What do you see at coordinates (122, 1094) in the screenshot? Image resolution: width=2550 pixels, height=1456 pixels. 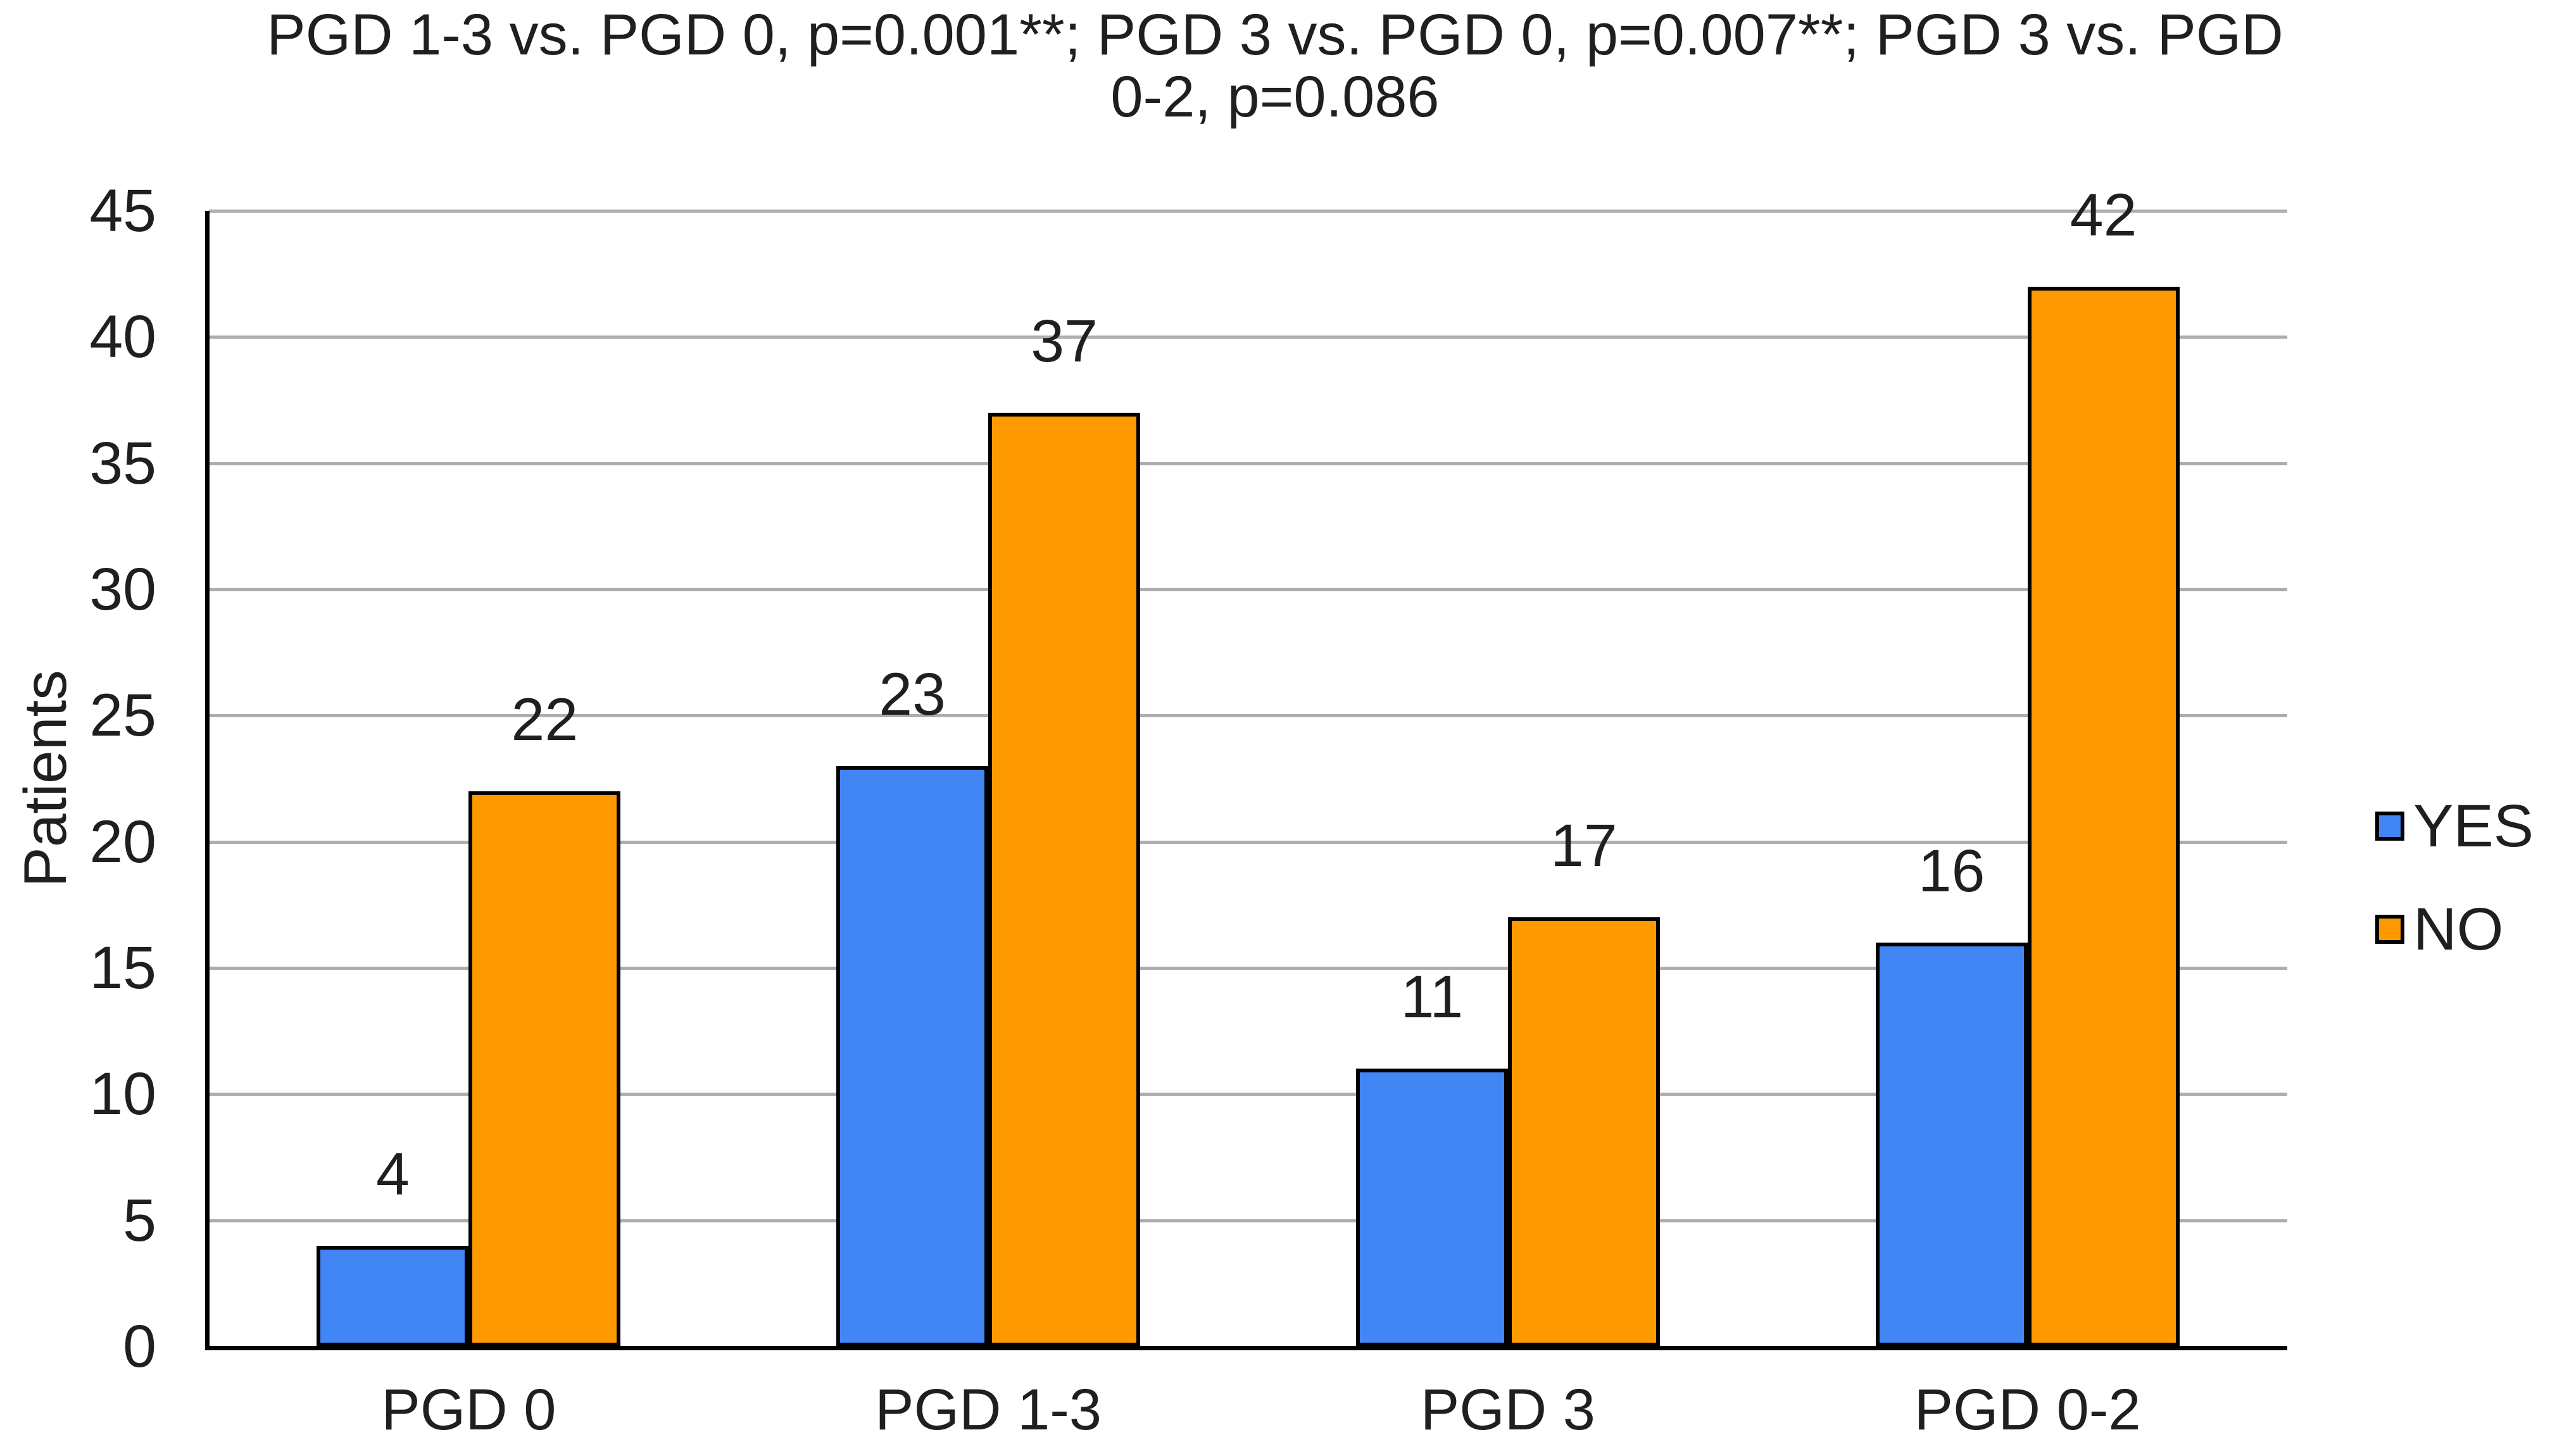 I see `y-tick-label-10: 10` at bounding box center [122, 1094].